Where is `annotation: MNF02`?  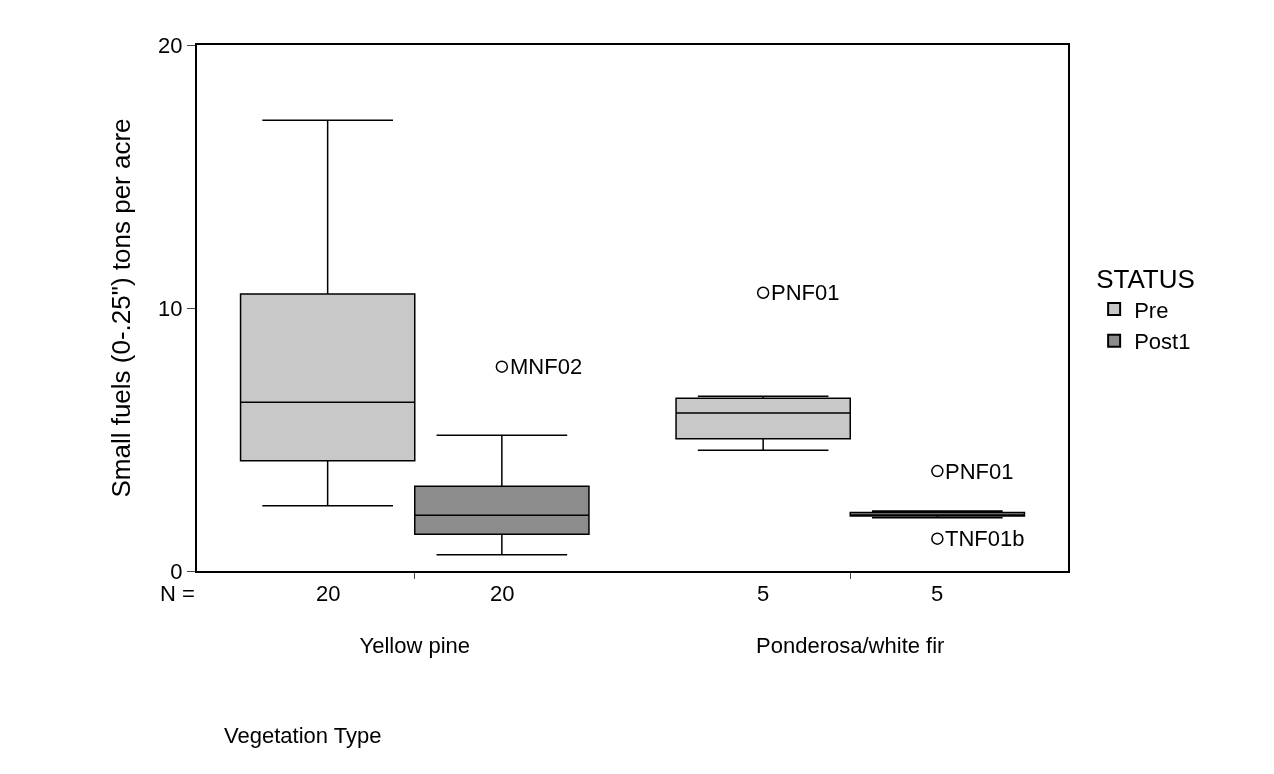 annotation: MNF02 is located at coordinates (546, 366).